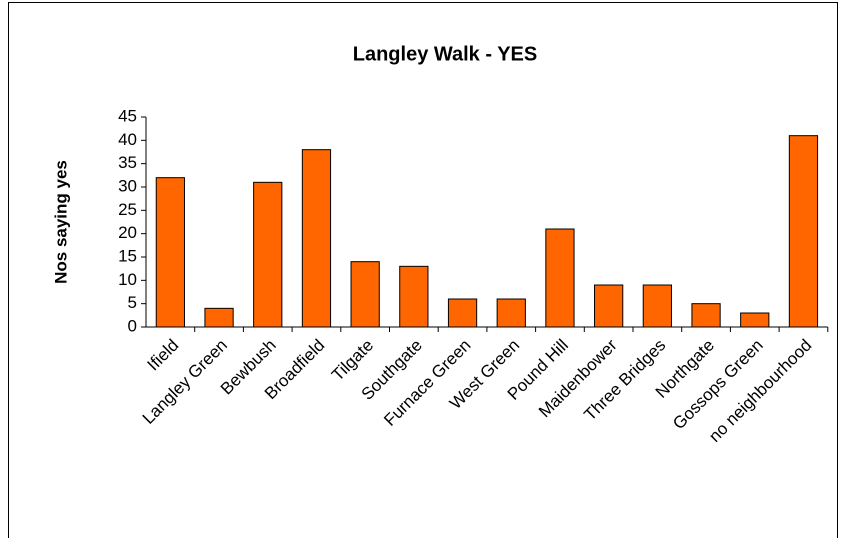  I want to click on y-tick-label: 25, so click(127, 209).